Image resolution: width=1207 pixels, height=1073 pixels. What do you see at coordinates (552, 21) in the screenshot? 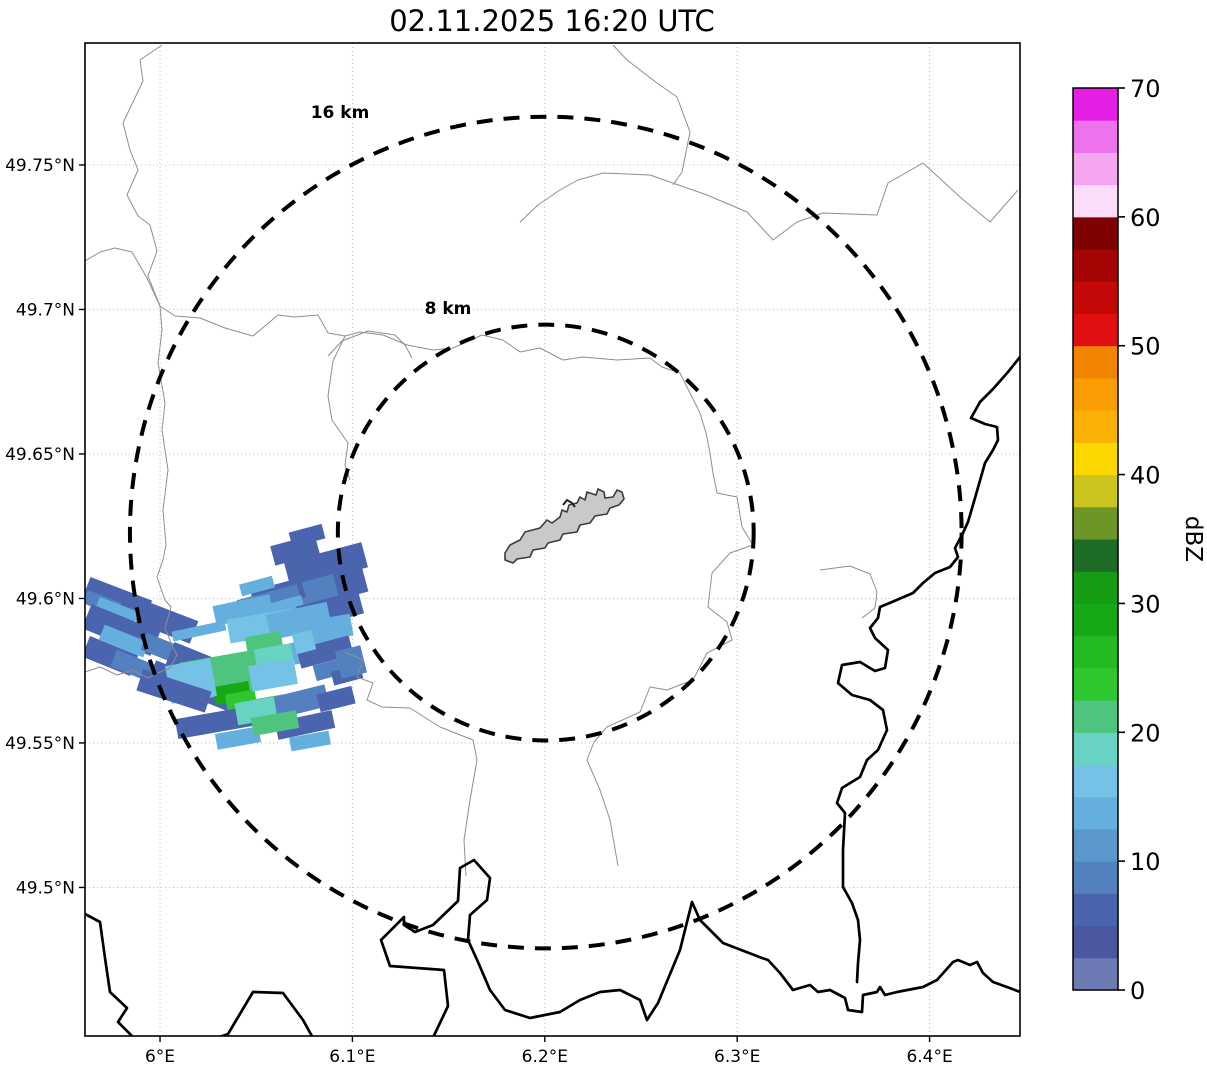
I see `figure-title: 02.11.2025 16:20 UTC` at bounding box center [552, 21].